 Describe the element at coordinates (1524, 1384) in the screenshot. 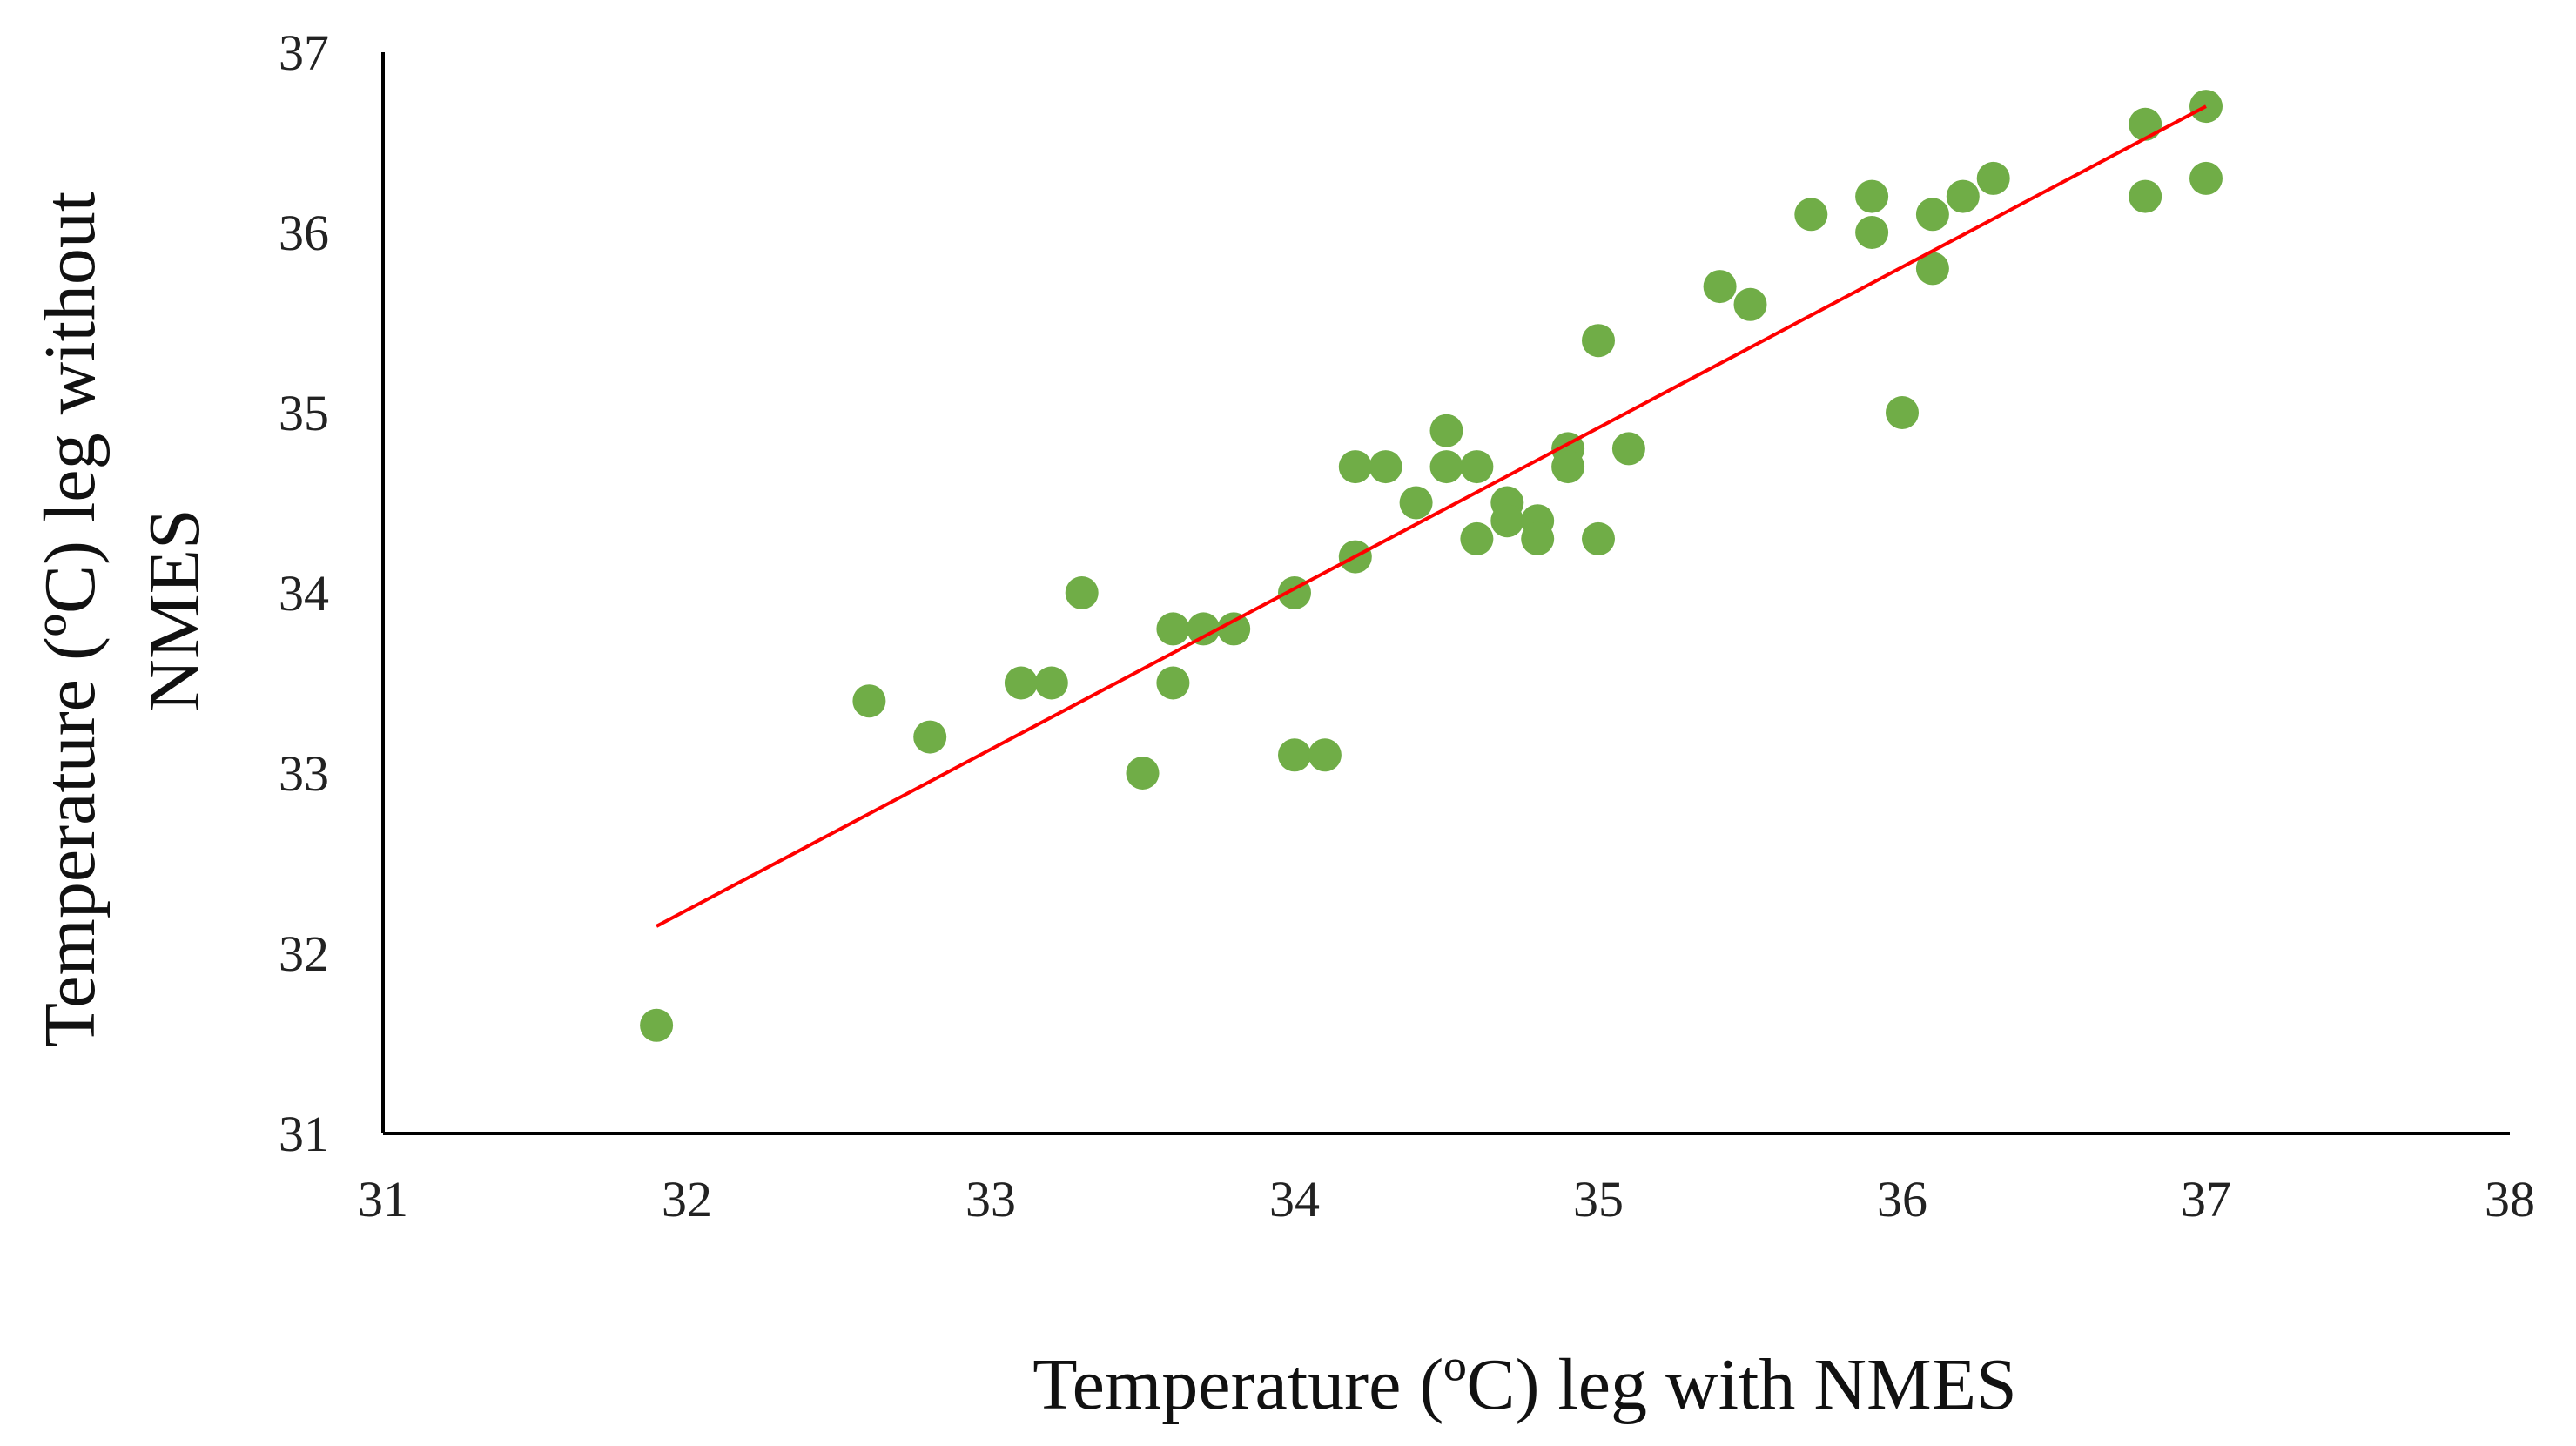

I see `x-axis-title: Temperature (ºC) leg with NMES` at that location.